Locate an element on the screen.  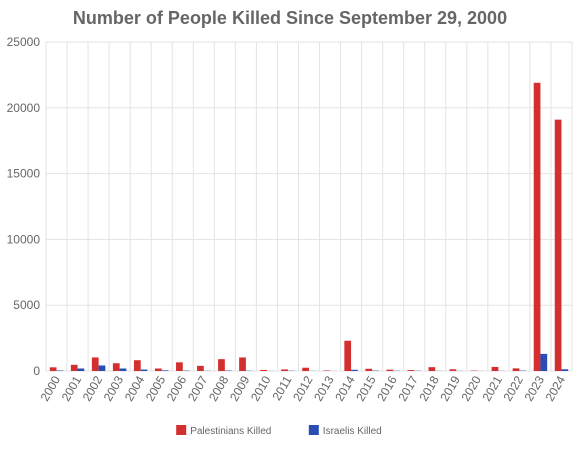
x-tick-label: 2019 is located at coordinates (450, 388).